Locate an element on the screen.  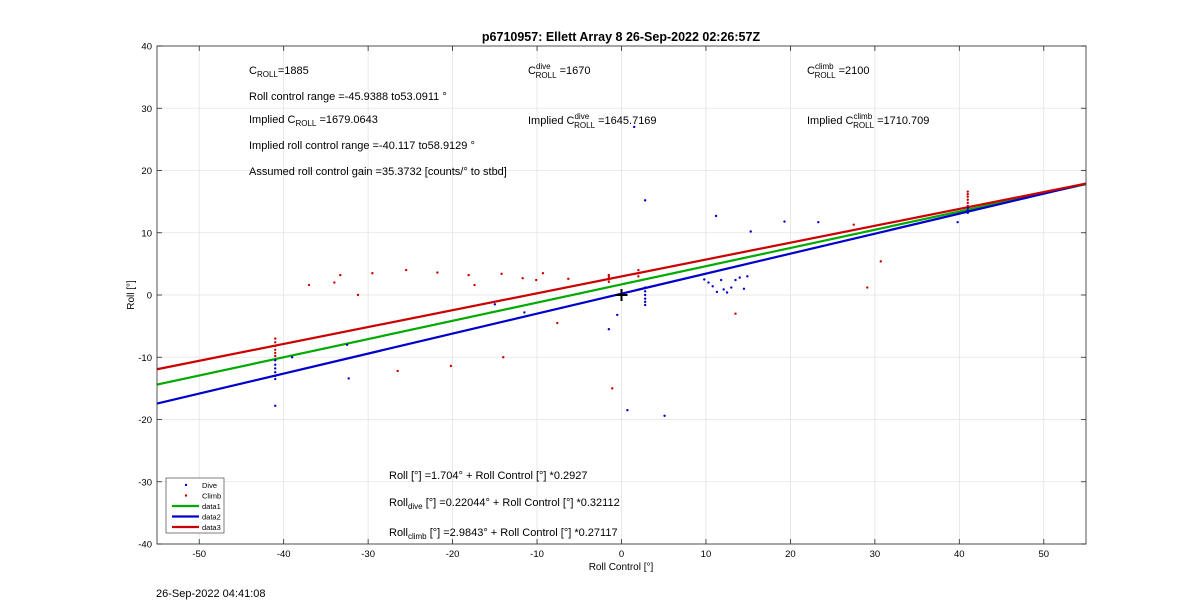
c-roll-annotation: CROLL=1885 is located at coordinates (279, 72).